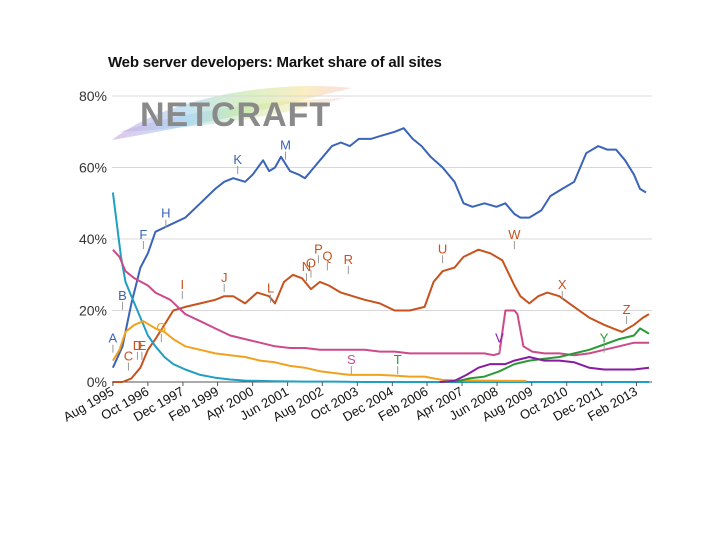 This screenshot has height=540, width=720. Describe the element at coordinates (327, 255) in the screenshot. I see `annotation-q: Q` at that location.